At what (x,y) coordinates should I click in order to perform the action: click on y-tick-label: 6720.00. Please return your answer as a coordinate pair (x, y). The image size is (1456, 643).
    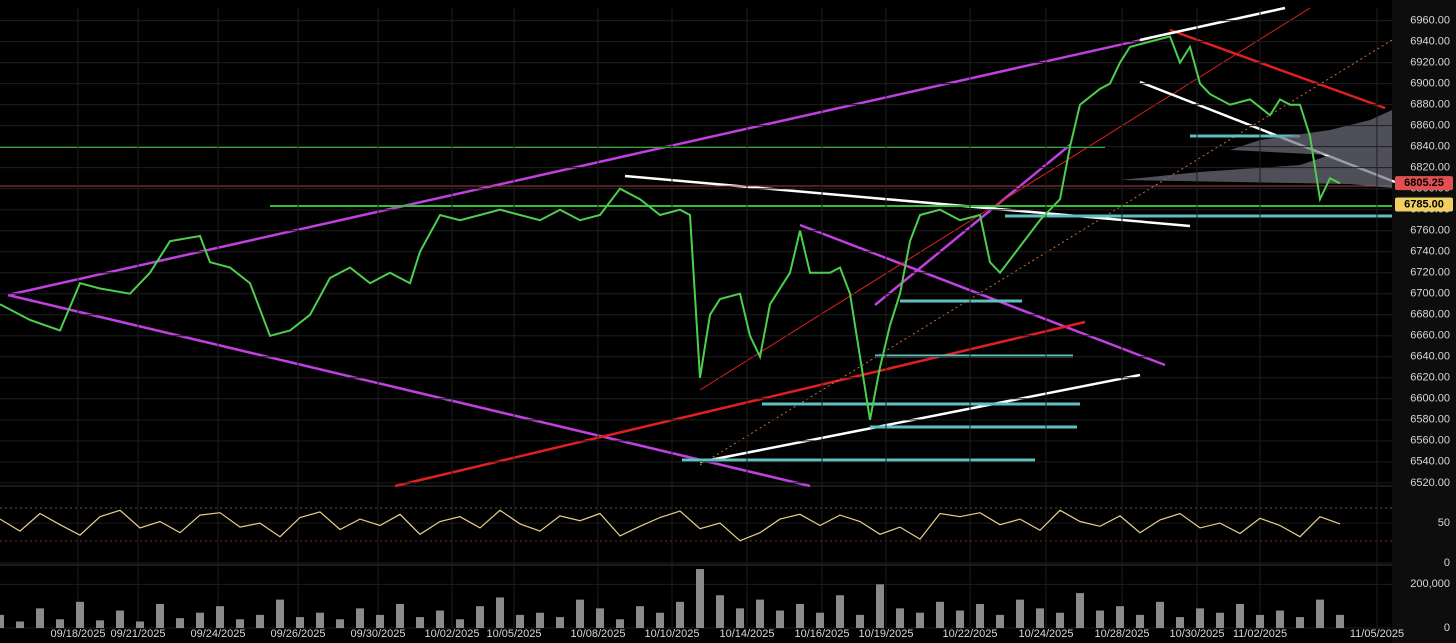
    Looking at the image, I should click on (1430, 273).